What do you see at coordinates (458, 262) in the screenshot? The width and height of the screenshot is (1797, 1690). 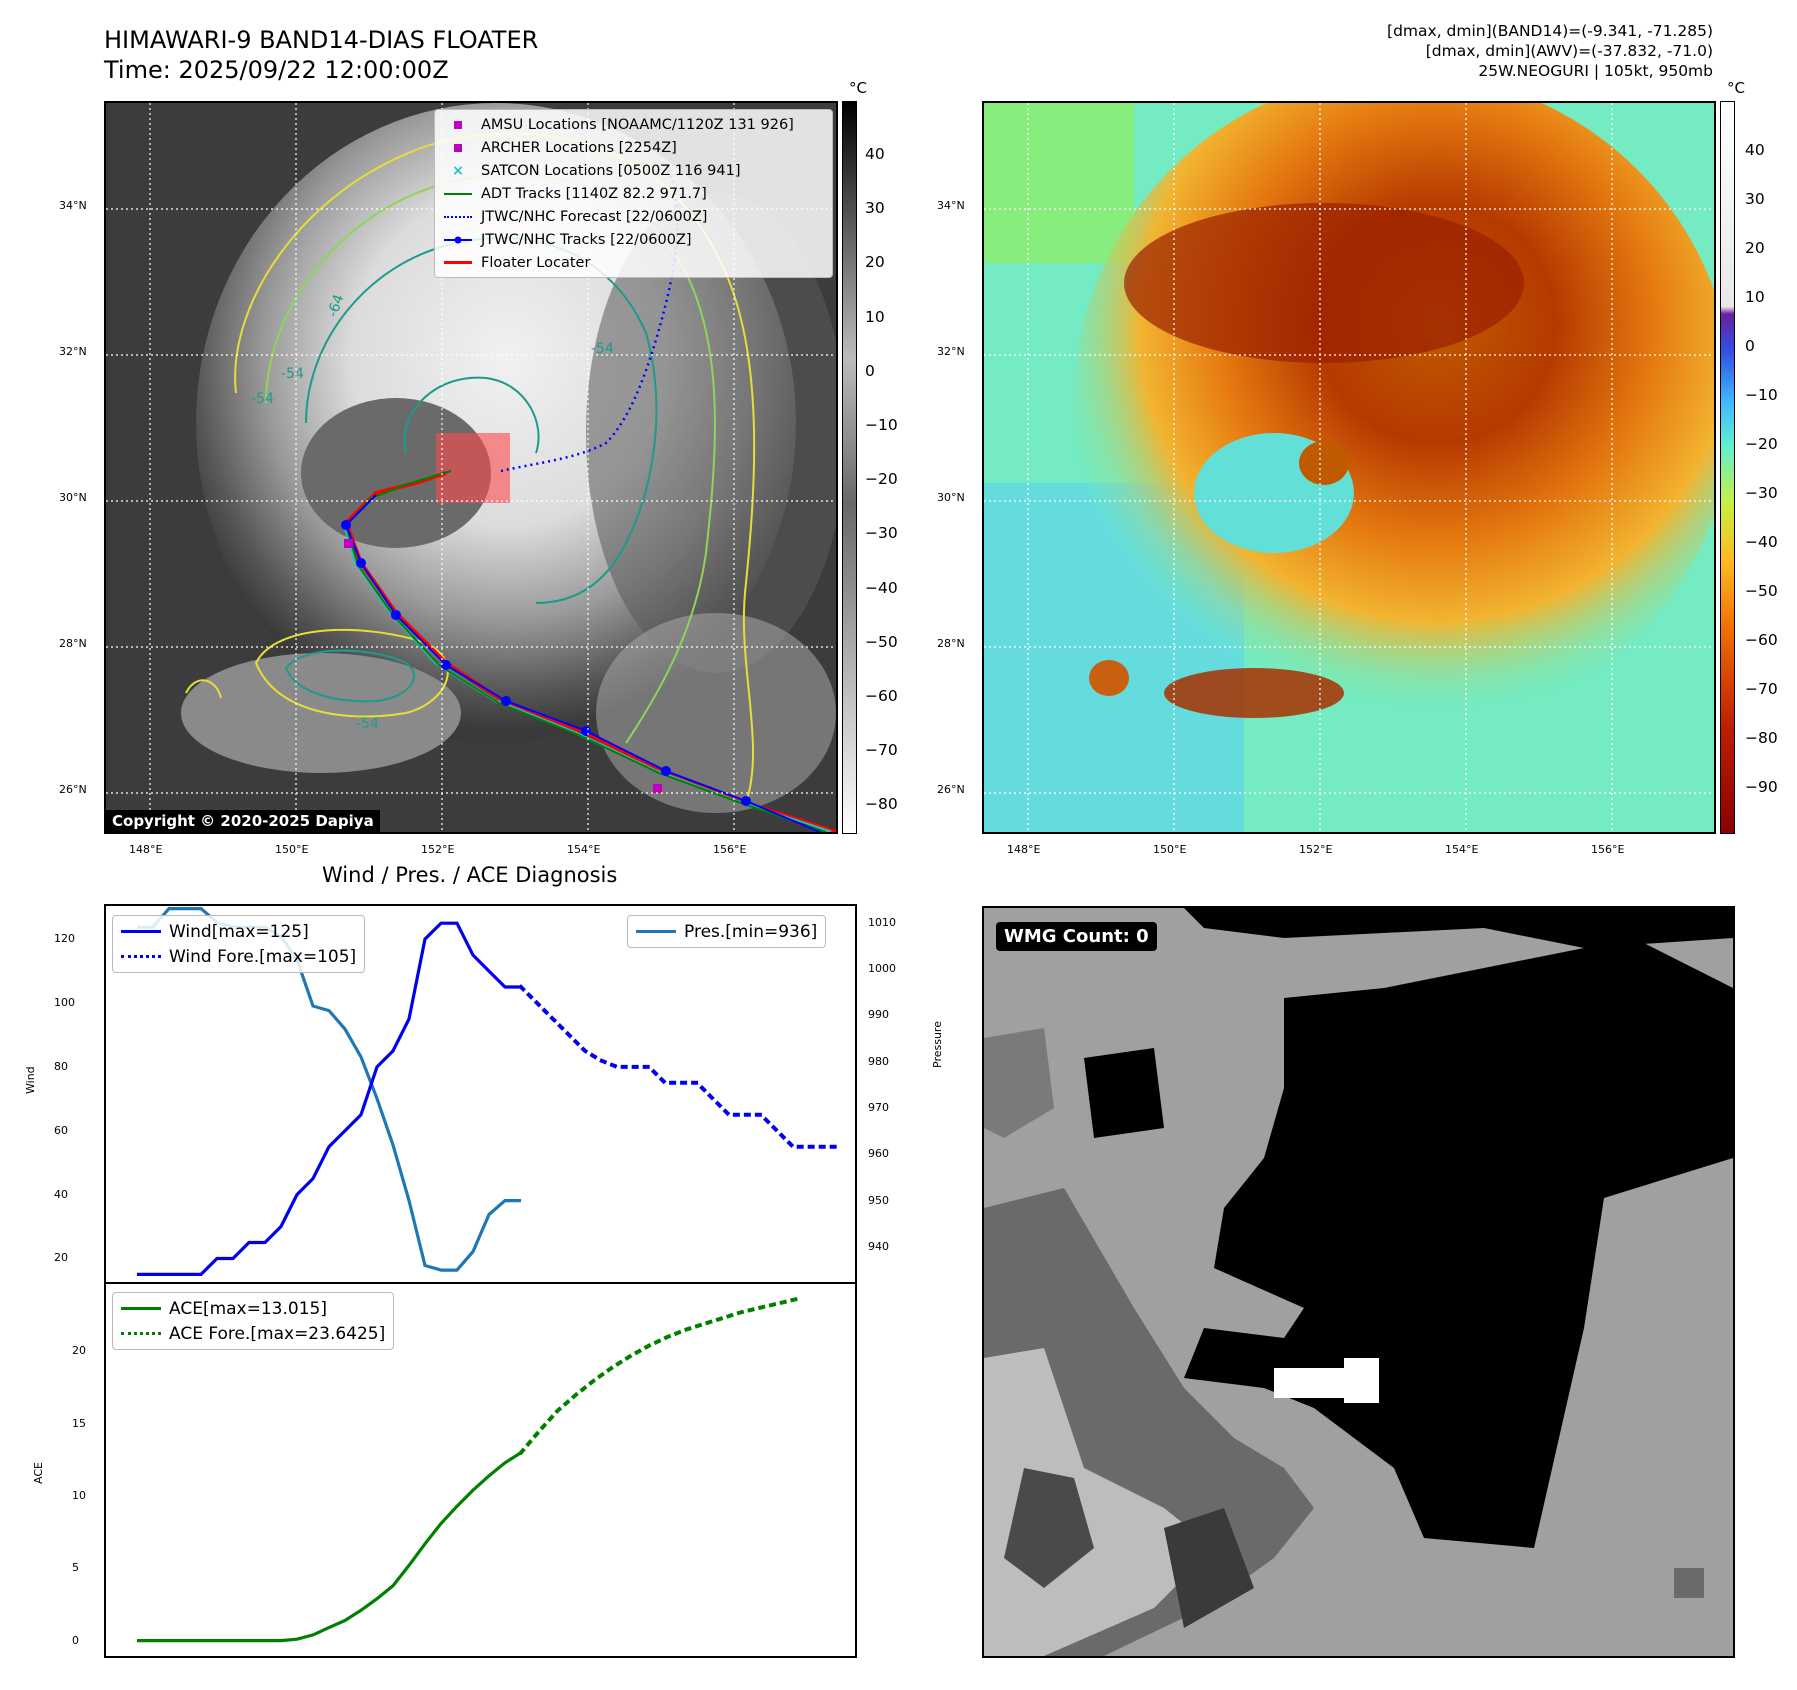 I see `floater-line-icon` at bounding box center [458, 262].